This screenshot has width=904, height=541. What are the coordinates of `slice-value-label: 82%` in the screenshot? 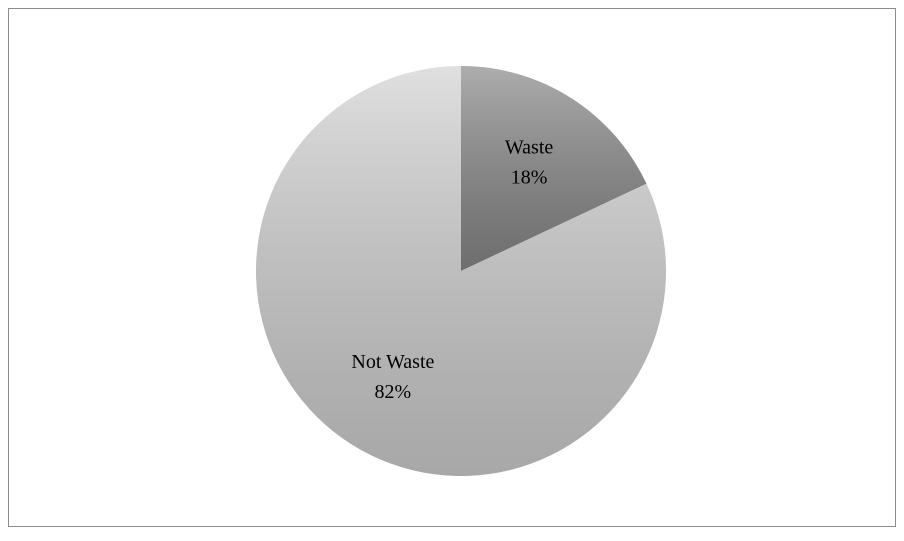 It's located at (393, 392).